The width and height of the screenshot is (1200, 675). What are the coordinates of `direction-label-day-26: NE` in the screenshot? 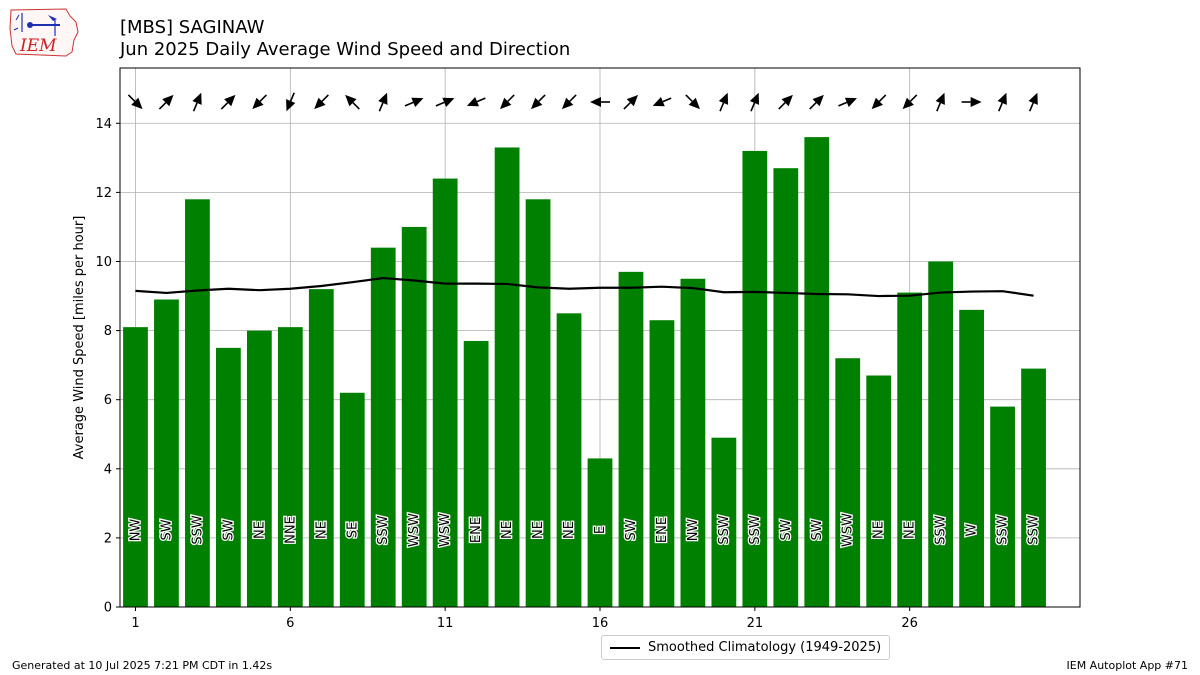 It's located at (910, 530).